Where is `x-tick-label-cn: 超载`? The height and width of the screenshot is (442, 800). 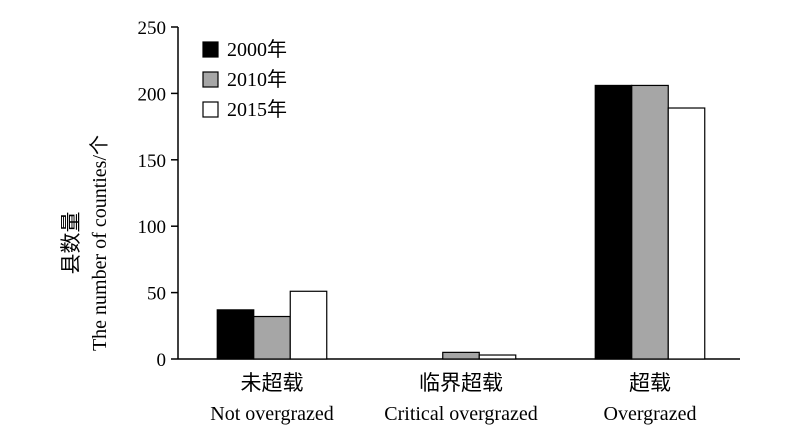 x-tick-label-cn: 超载 is located at coordinates (650, 383).